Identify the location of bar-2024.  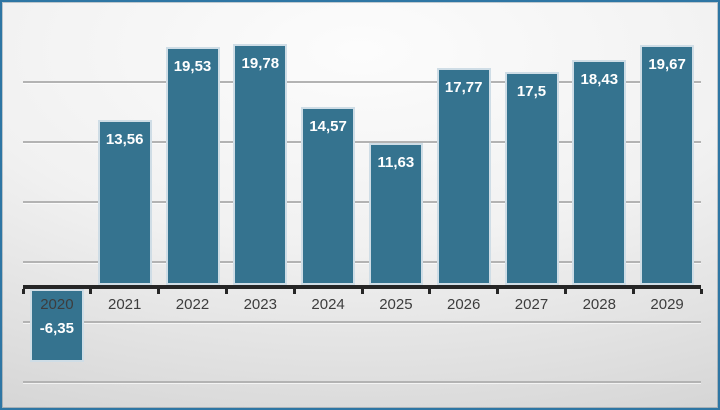
(328, 196).